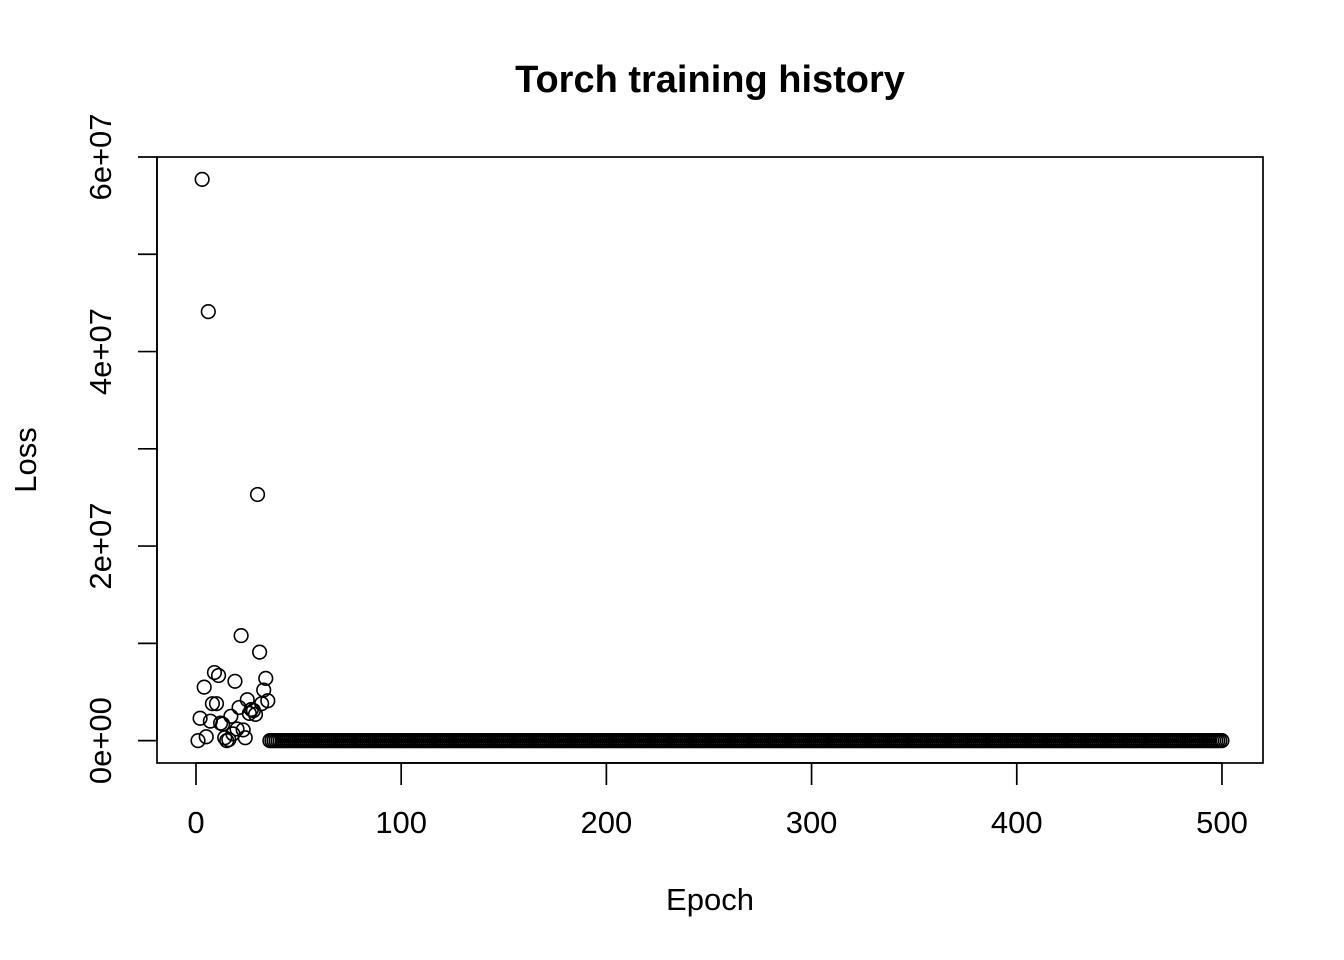 This screenshot has height=960, width=1344. I want to click on x-tick-label: 0, so click(195, 822).